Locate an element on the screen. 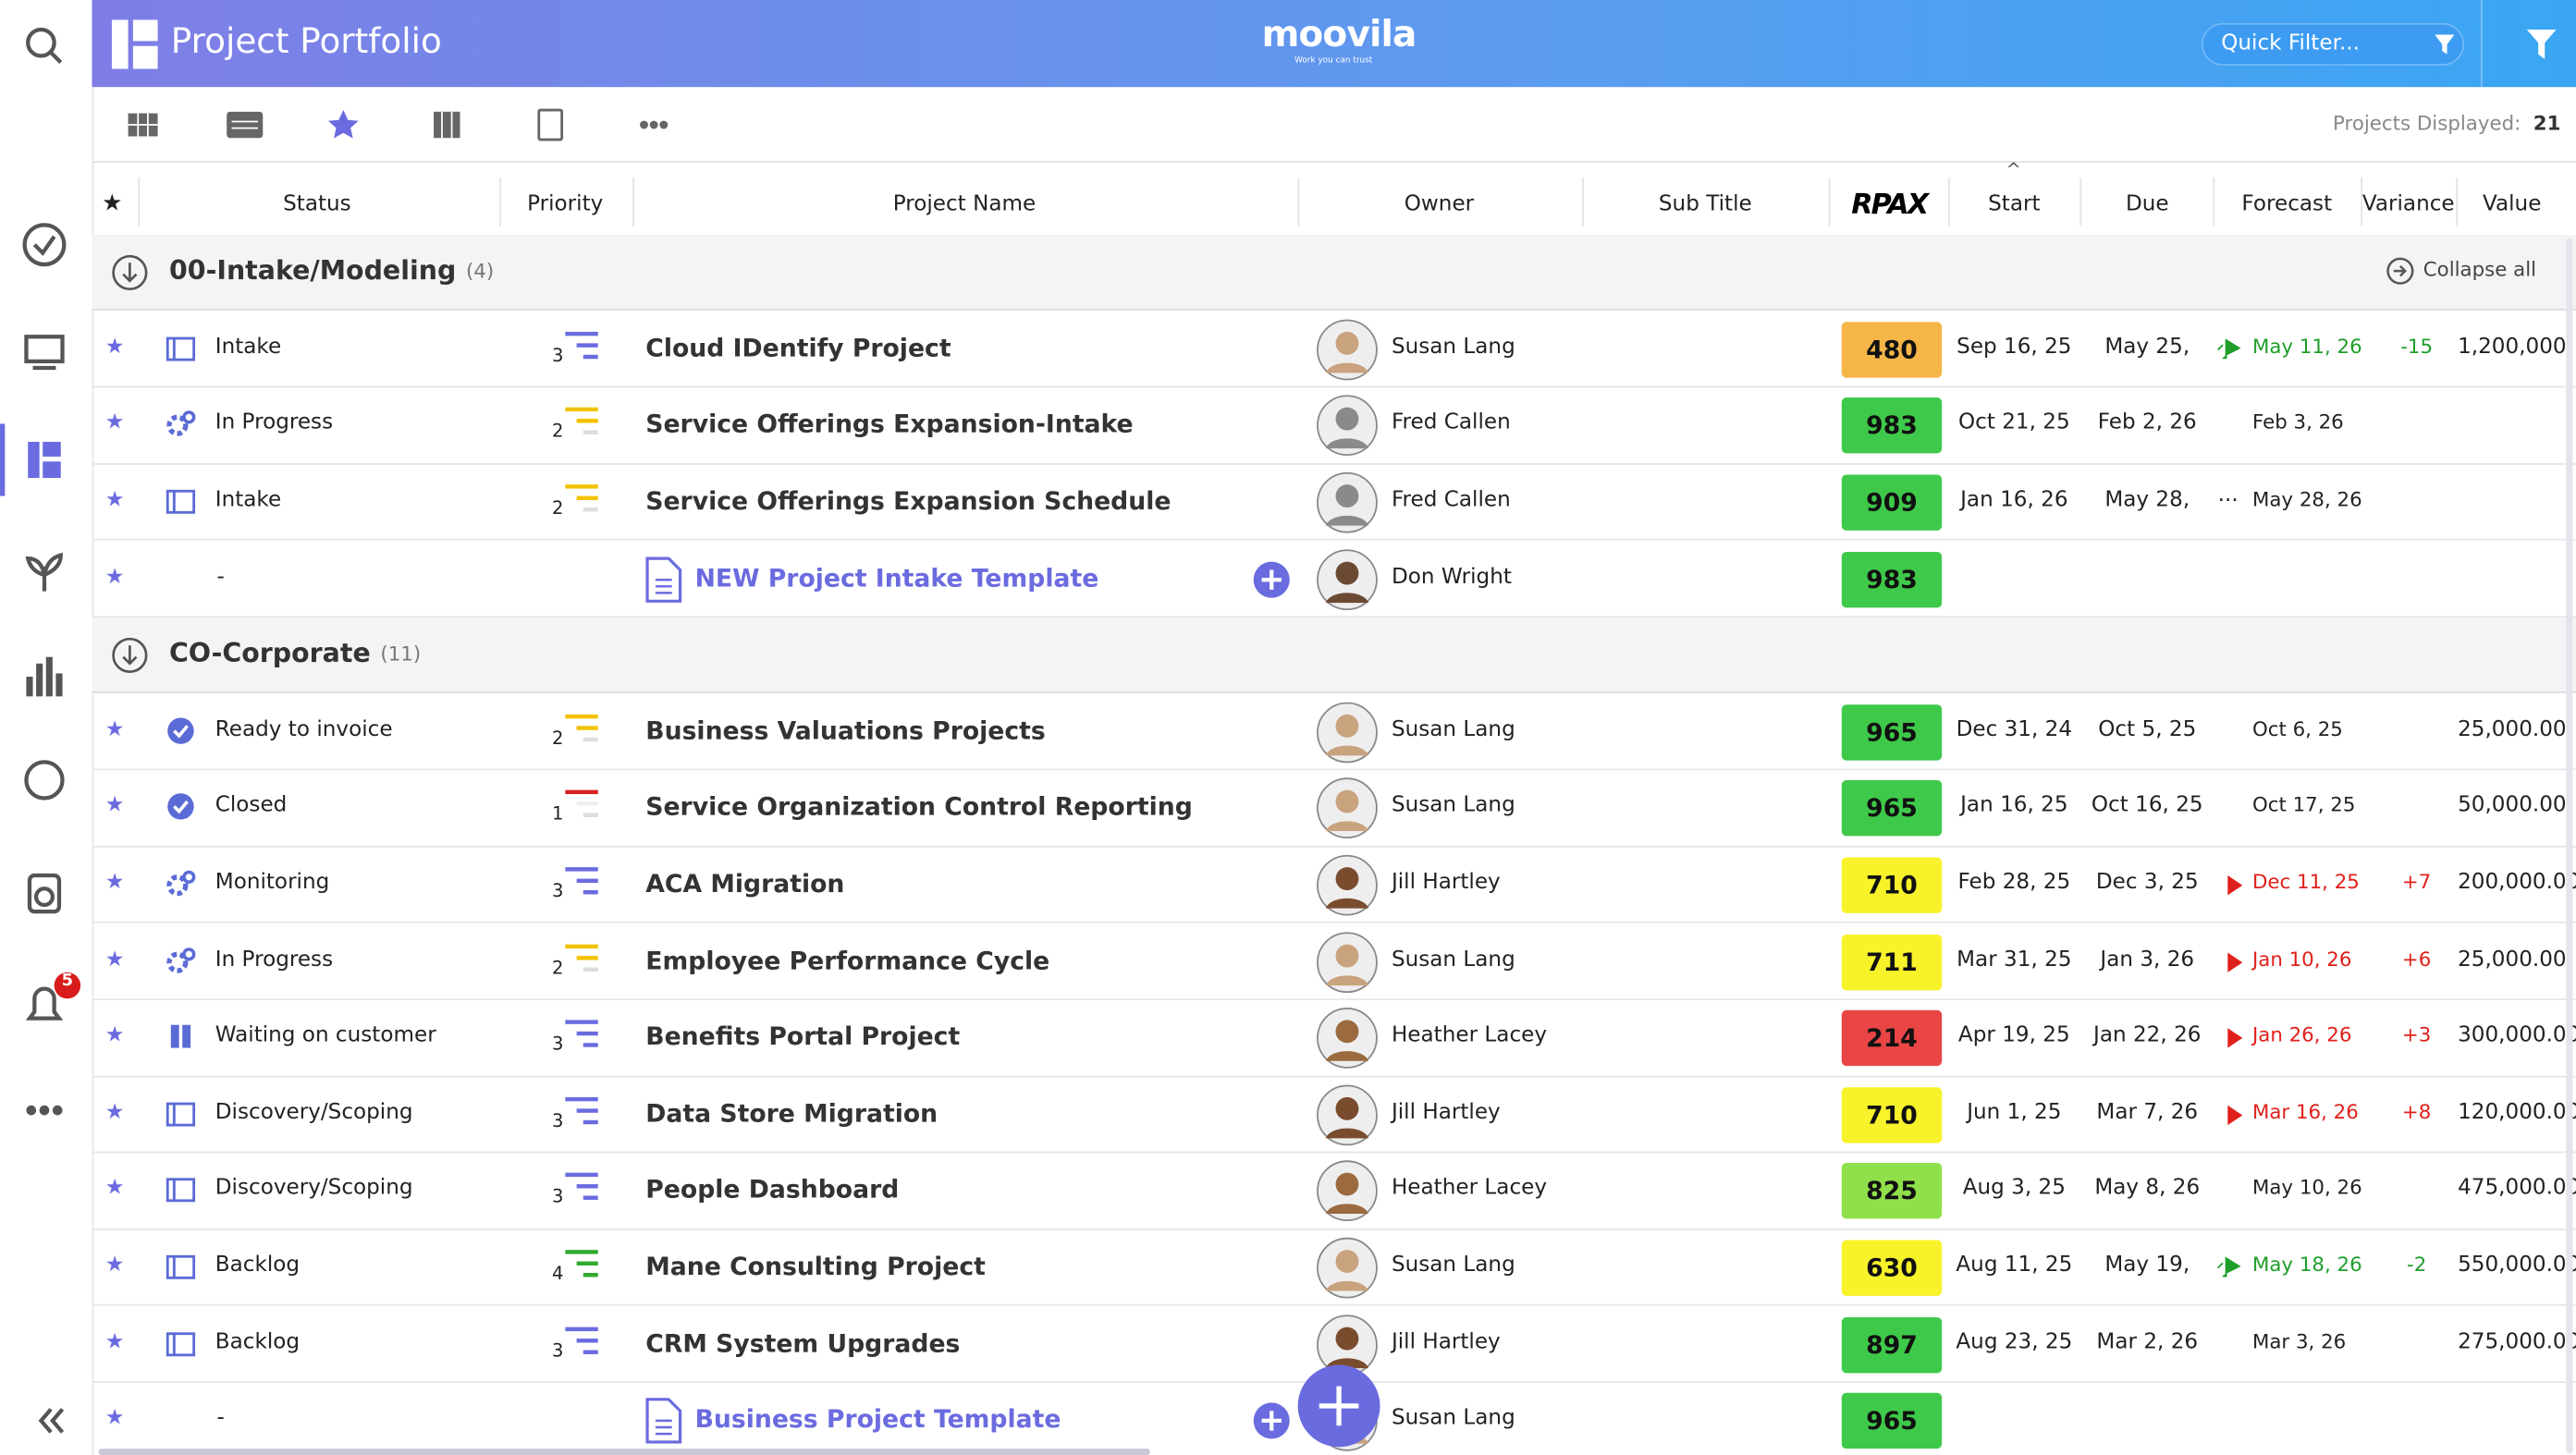 The width and height of the screenshot is (2576, 1455). variance: +7 is located at coordinates (2416, 882).